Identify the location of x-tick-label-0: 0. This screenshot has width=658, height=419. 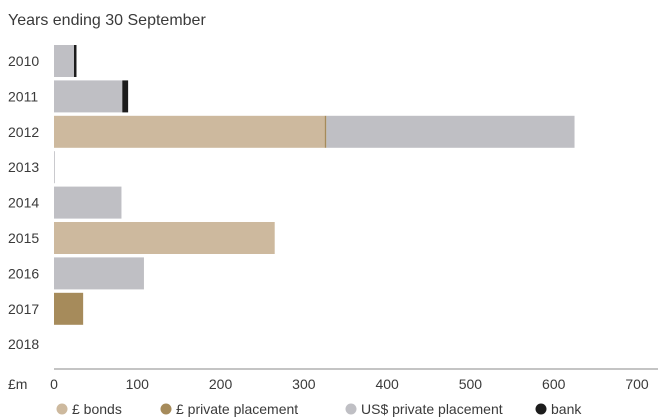
(54, 384).